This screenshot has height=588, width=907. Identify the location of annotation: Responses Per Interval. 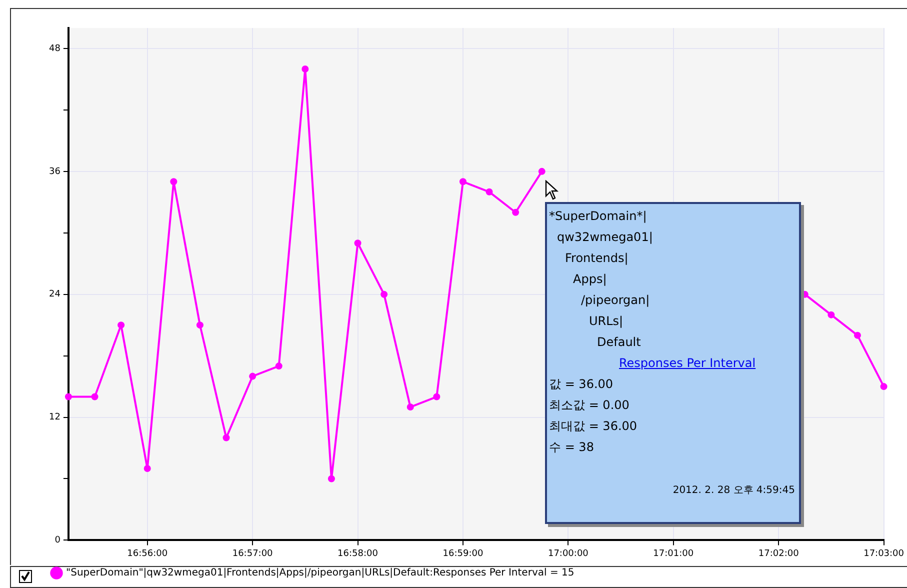
(687, 363).